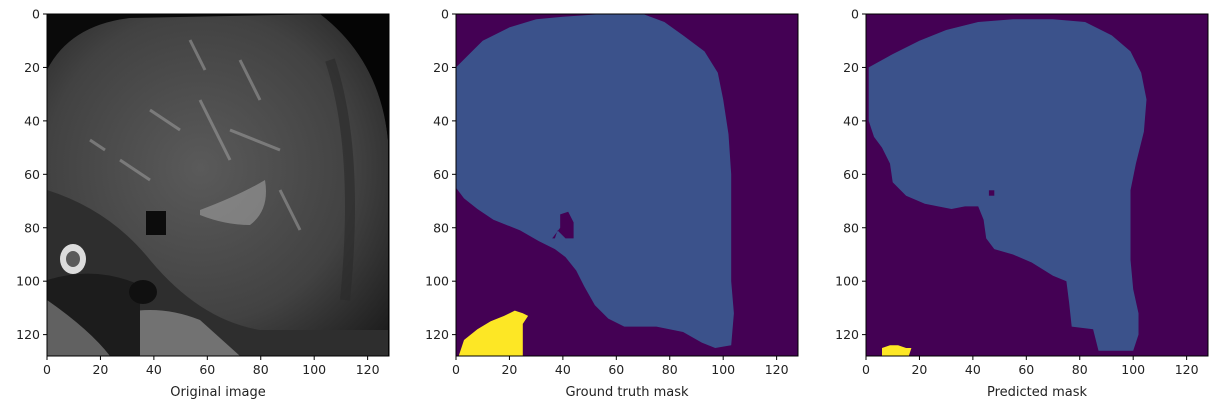 This screenshot has height=409, width=1218. What do you see at coordinates (991, 192) in the screenshot?
I see `mask-region-background` at bounding box center [991, 192].